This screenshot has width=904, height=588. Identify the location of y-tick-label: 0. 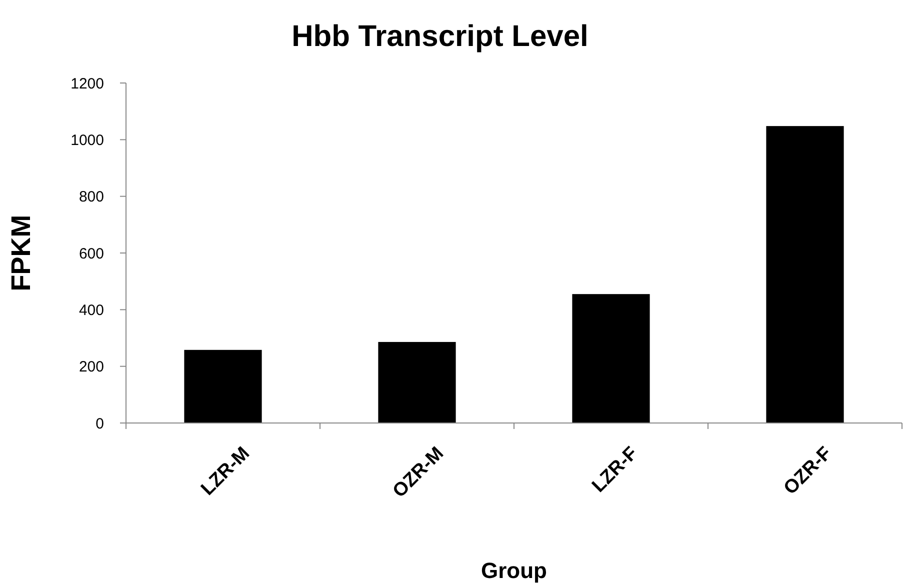
(100, 423).